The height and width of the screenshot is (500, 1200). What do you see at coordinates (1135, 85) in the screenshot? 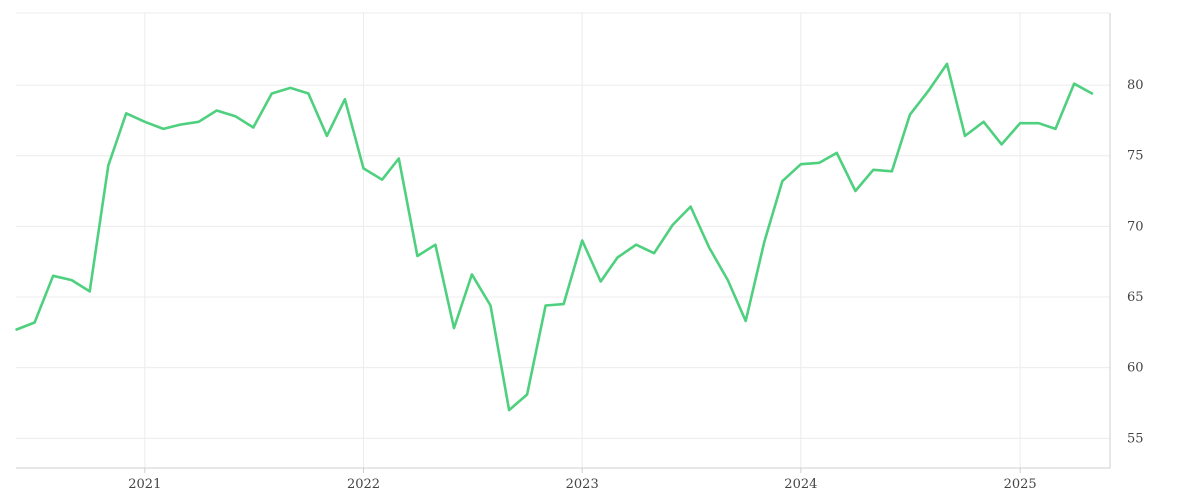
I see `y-tick-label: 80` at bounding box center [1135, 85].